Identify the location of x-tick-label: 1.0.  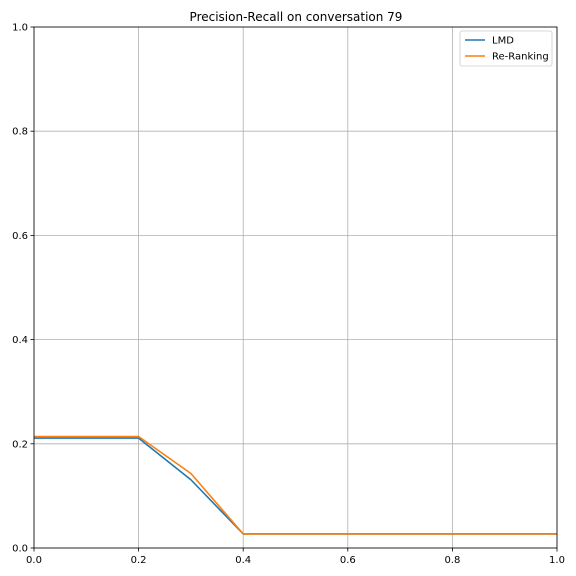
(557, 560).